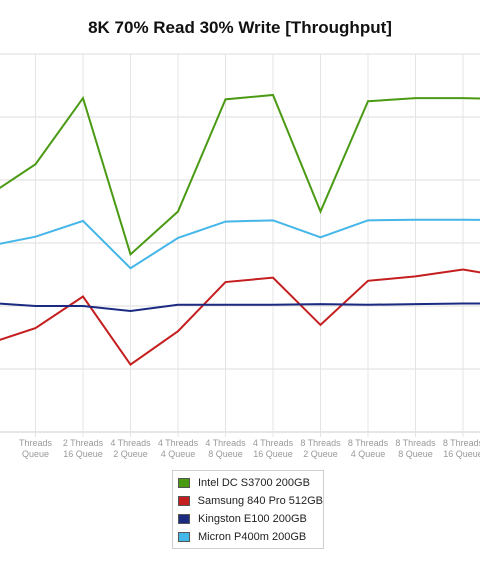  What do you see at coordinates (130, 448) in the screenshot?
I see `x-tick-label: 4 Threads 2 Queue` at bounding box center [130, 448].